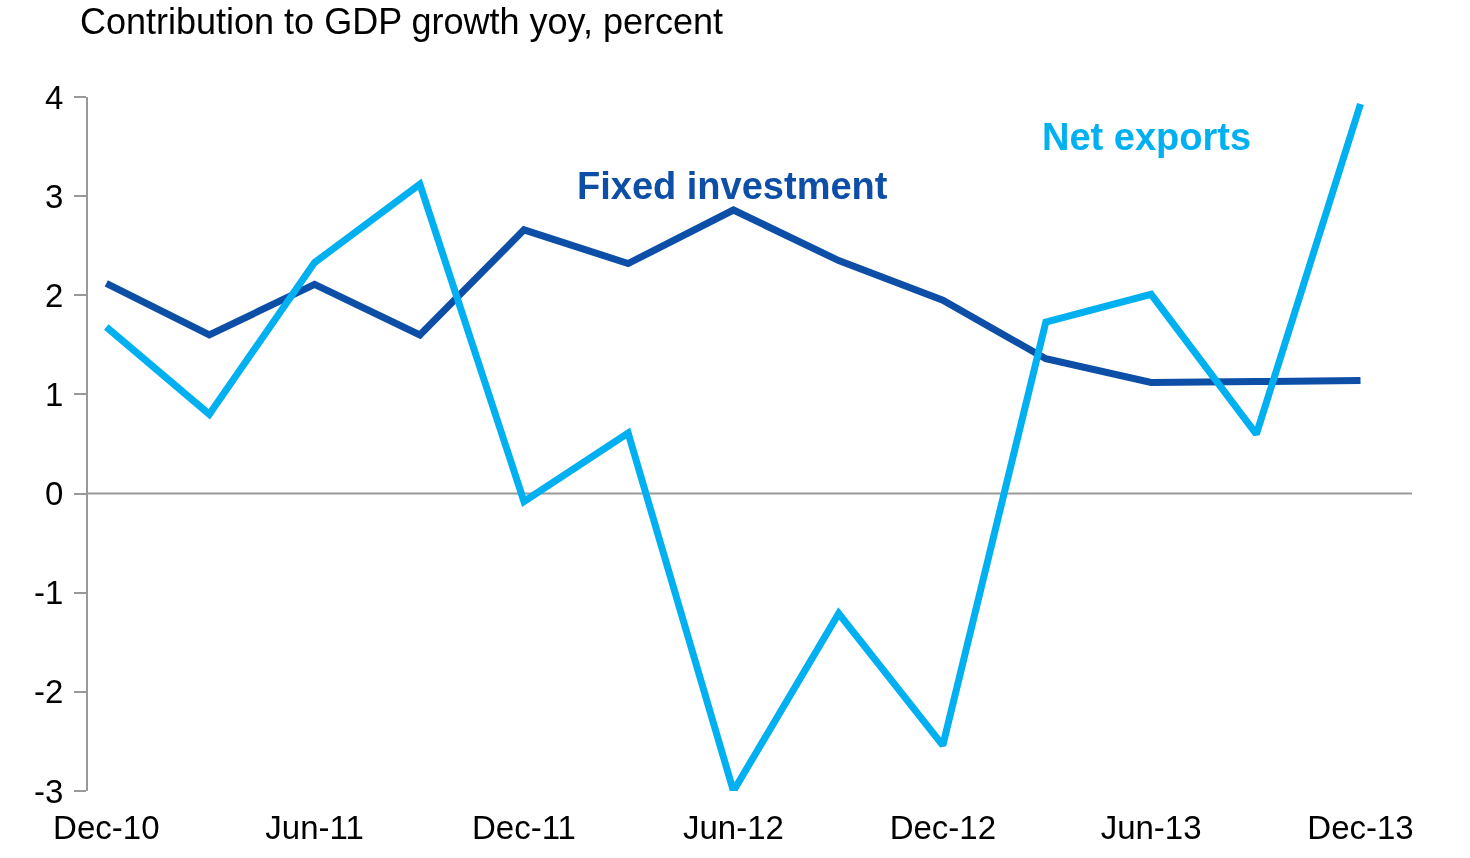 The width and height of the screenshot is (1470, 858). What do you see at coordinates (54, 196) in the screenshot?
I see `y-tick-label: 3` at bounding box center [54, 196].